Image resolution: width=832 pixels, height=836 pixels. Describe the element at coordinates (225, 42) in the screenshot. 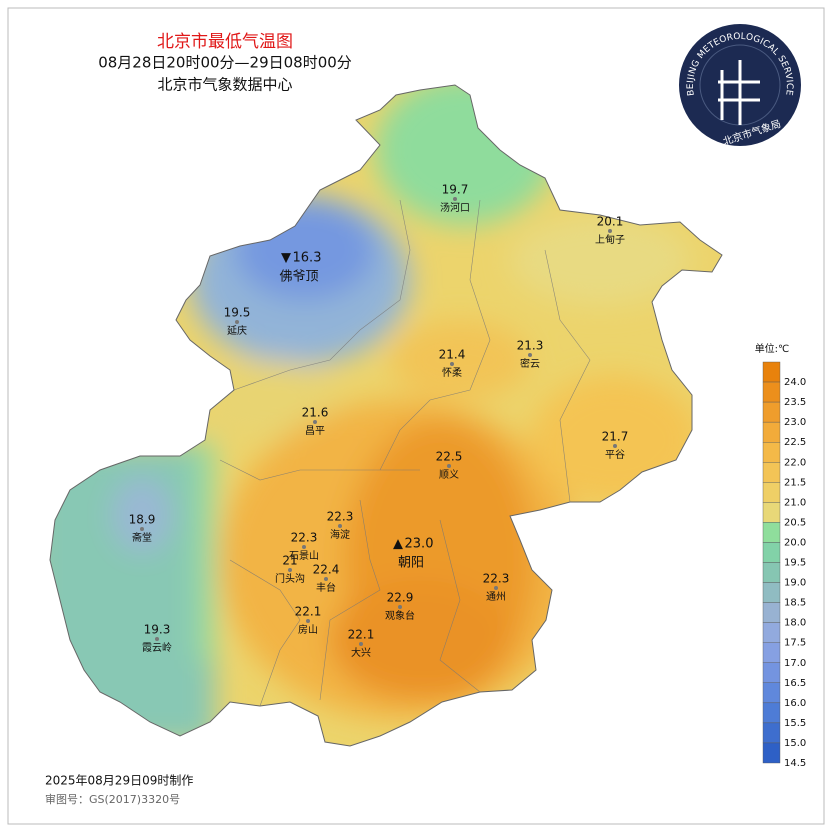

I see `title: 北京市最低气温图` at that location.